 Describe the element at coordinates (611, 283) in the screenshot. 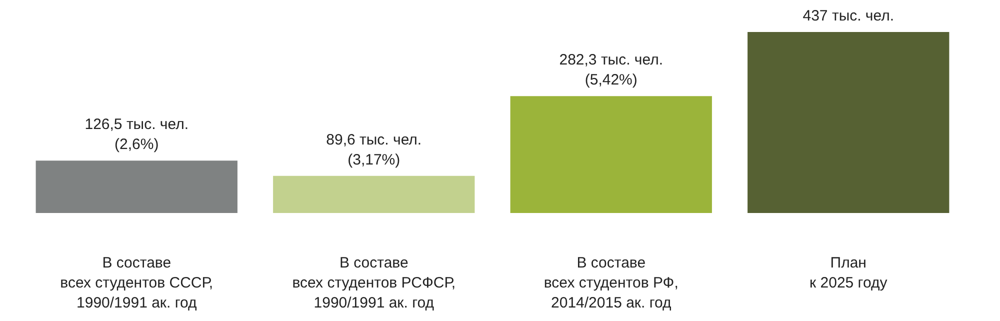

I see `x-tick-label: В составе всех студентов РФ, 2014/2015 ак. год` at that location.